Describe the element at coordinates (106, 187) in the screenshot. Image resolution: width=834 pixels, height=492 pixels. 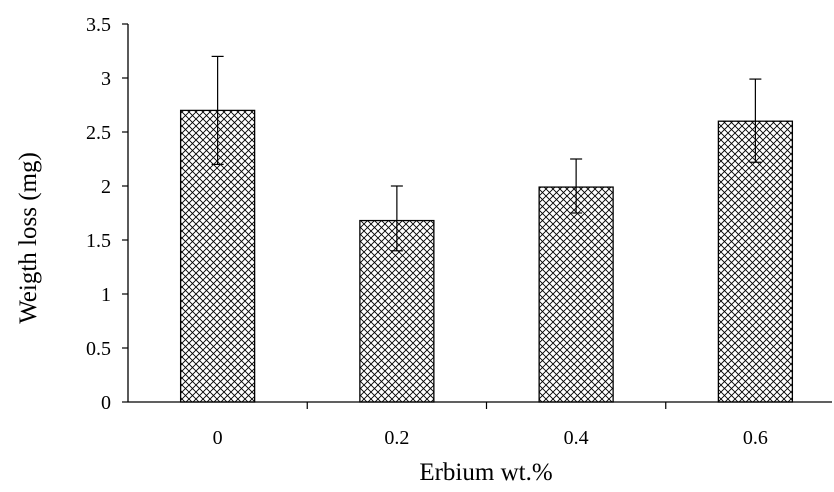
I see `y-tick-label: 2` at that location.